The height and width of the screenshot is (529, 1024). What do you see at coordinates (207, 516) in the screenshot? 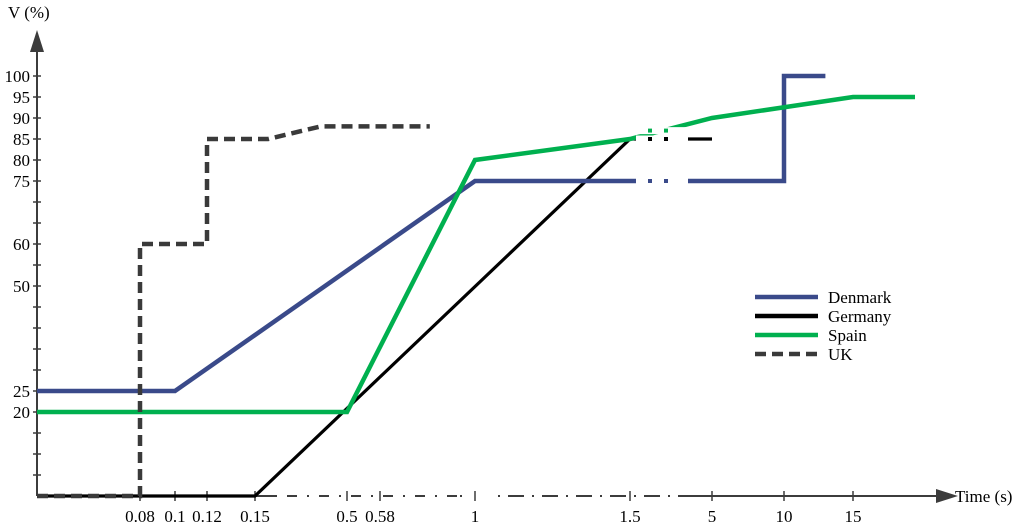
I see `x-tick-label: 0.12` at bounding box center [207, 516].